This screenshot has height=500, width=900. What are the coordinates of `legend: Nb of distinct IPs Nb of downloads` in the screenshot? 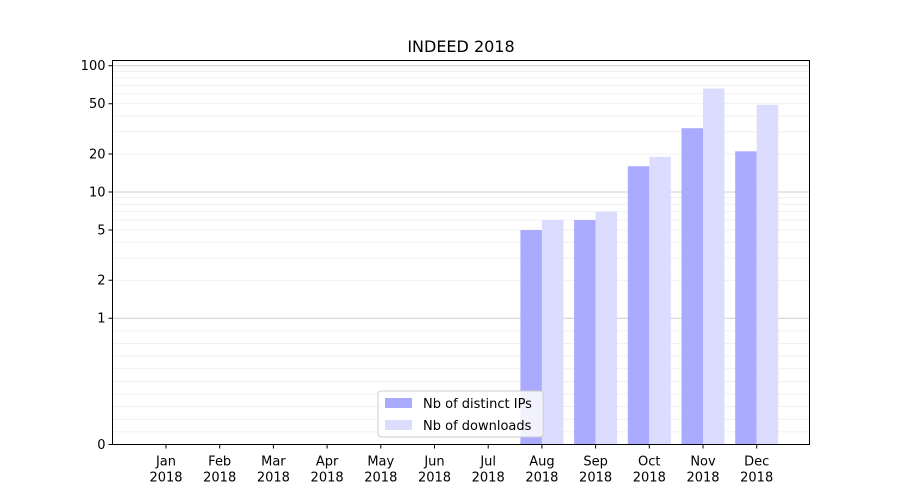 It's located at (460, 414).